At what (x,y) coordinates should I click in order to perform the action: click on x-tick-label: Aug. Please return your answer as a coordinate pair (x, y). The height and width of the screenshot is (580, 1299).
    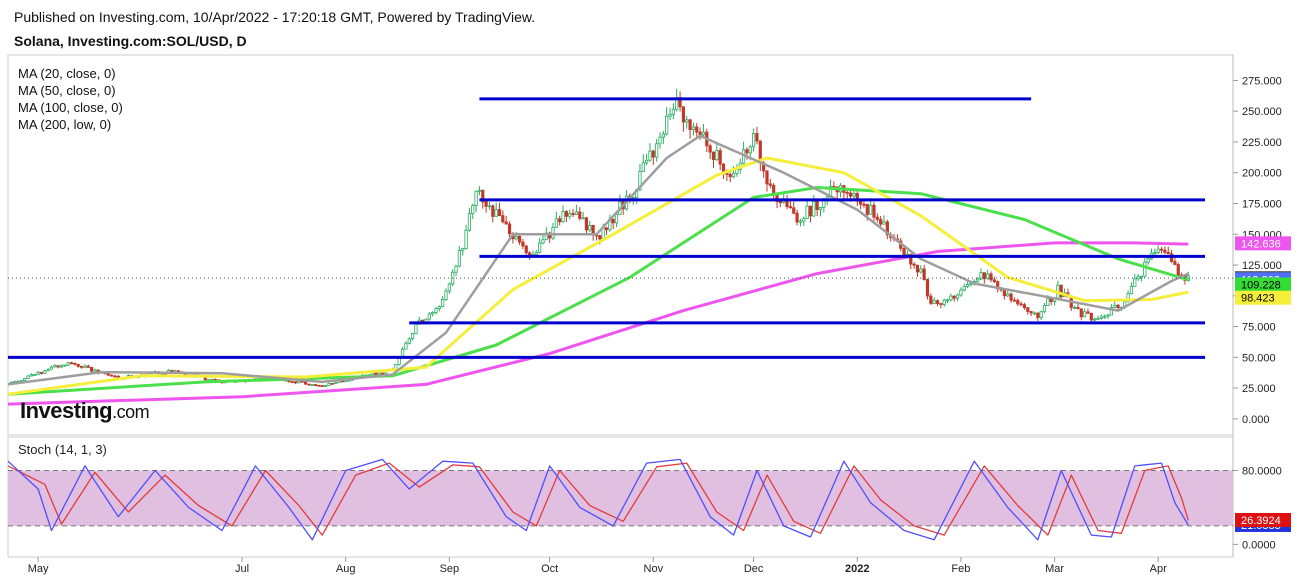
    Looking at the image, I should click on (346, 569).